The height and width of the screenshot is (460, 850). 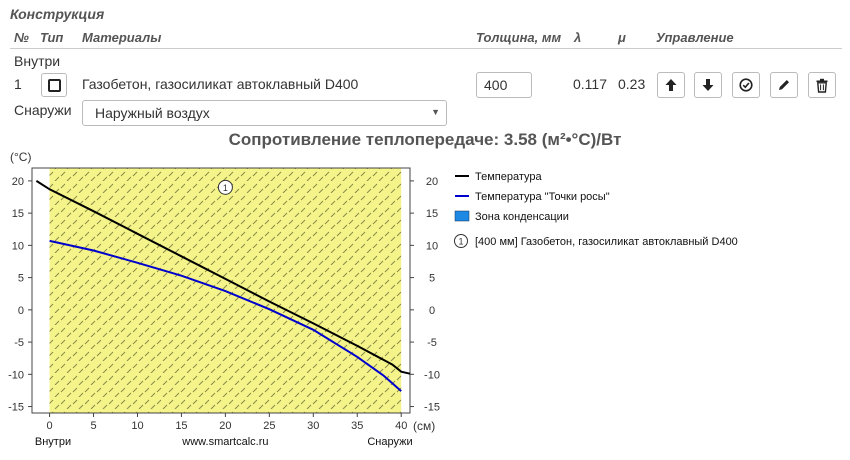 What do you see at coordinates (578, 37) in the screenshot?
I see `header-lambda: λ` at bounding box center [578, 37].